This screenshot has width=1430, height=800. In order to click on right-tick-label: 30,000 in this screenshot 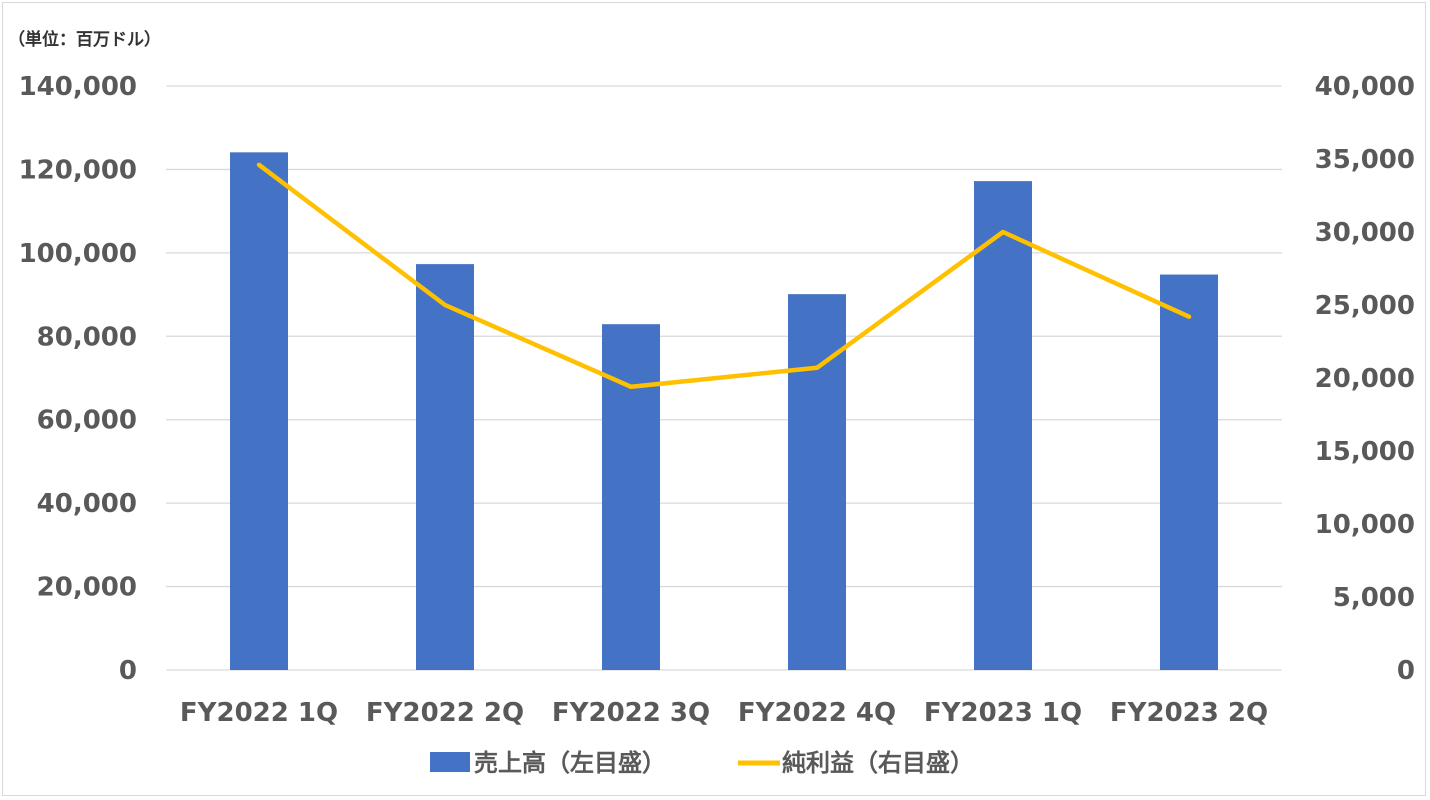, I will do `click(1365, 233)`.